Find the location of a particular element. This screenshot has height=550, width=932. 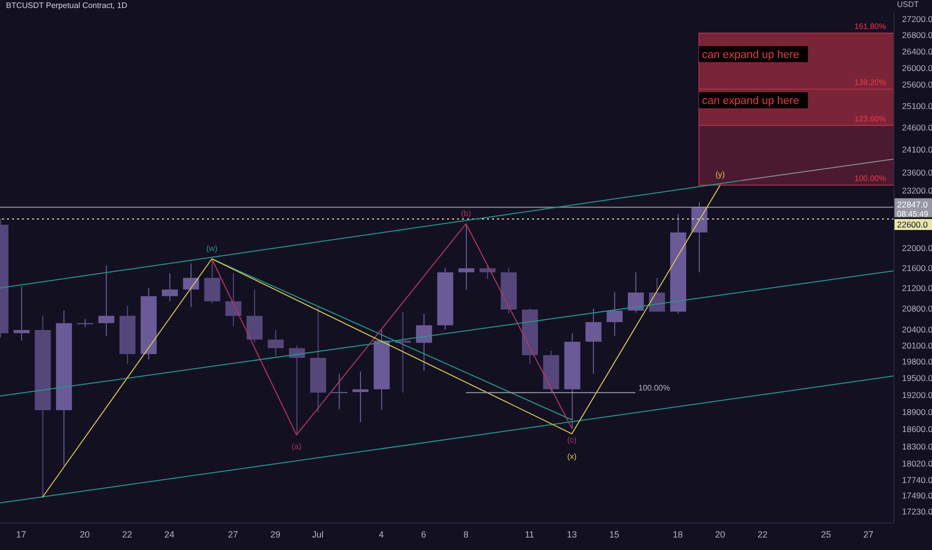

annotation: (y) is located at coordinates (720, 175).